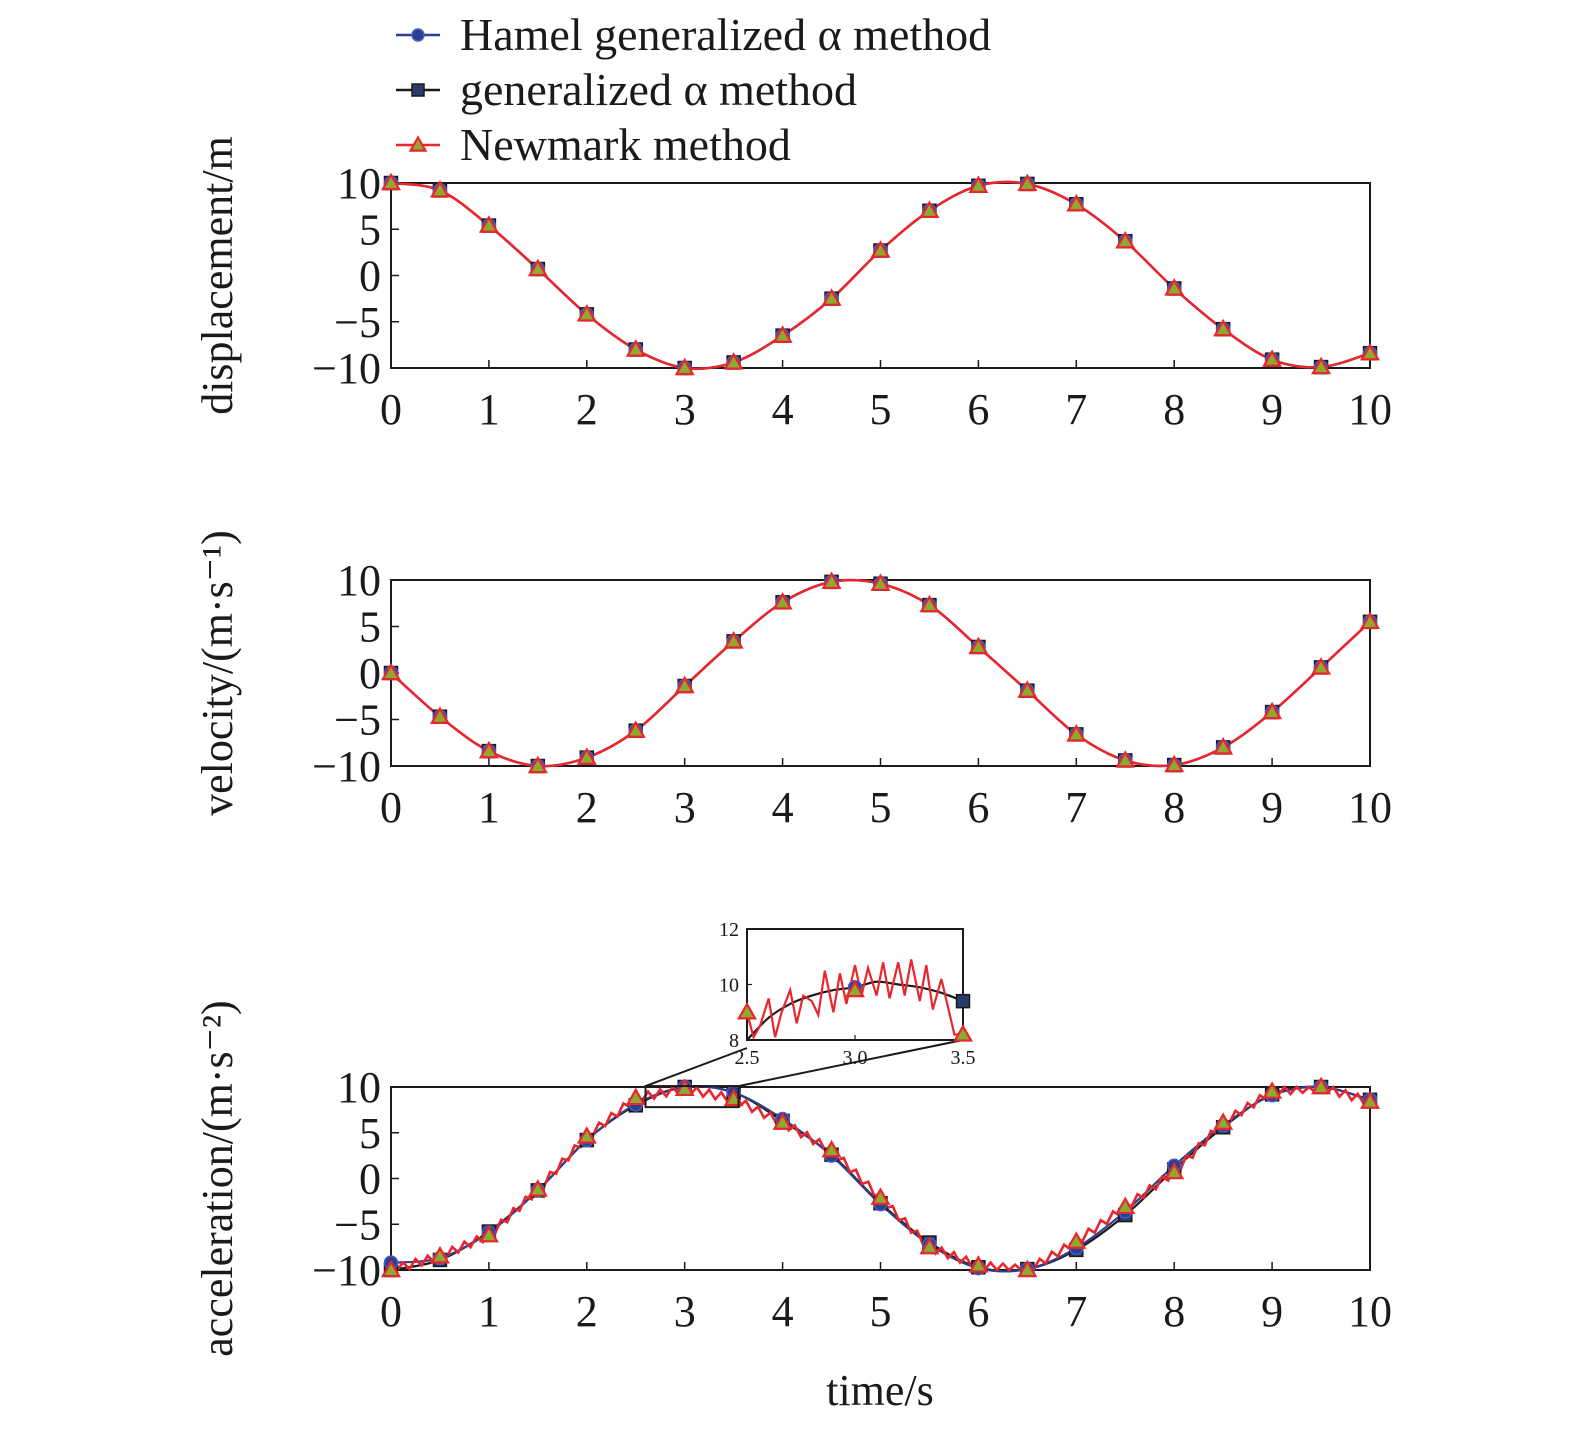 The width and height of the screenshot is (1575, 1440). What do you see at coordinates (729, 986) in the screenshot?
I see `inset-y-tick-label: 10` at bounding box center [729, 986].